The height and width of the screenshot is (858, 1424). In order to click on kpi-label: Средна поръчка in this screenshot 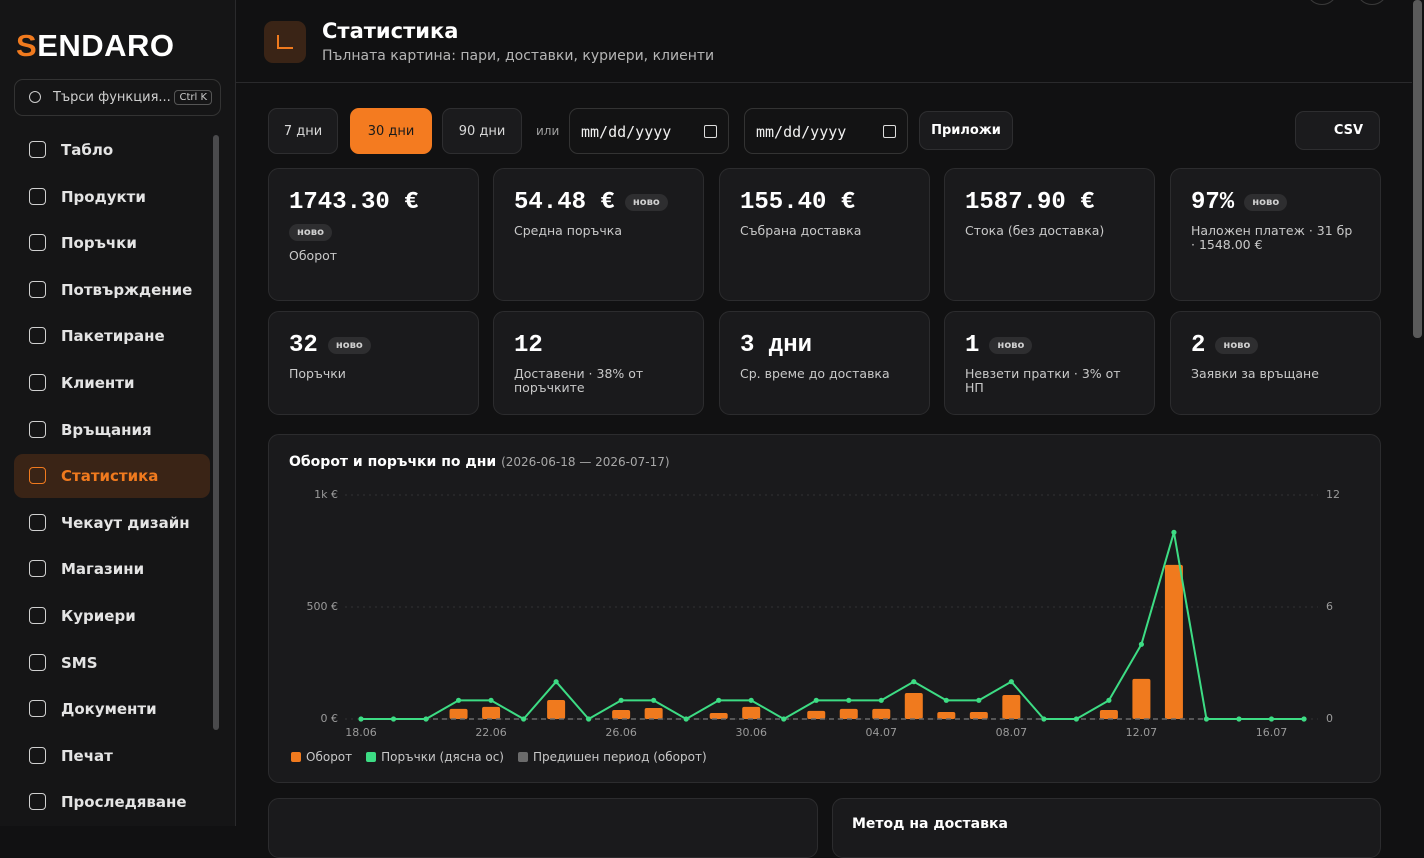, I will do `click(568, 230)`.